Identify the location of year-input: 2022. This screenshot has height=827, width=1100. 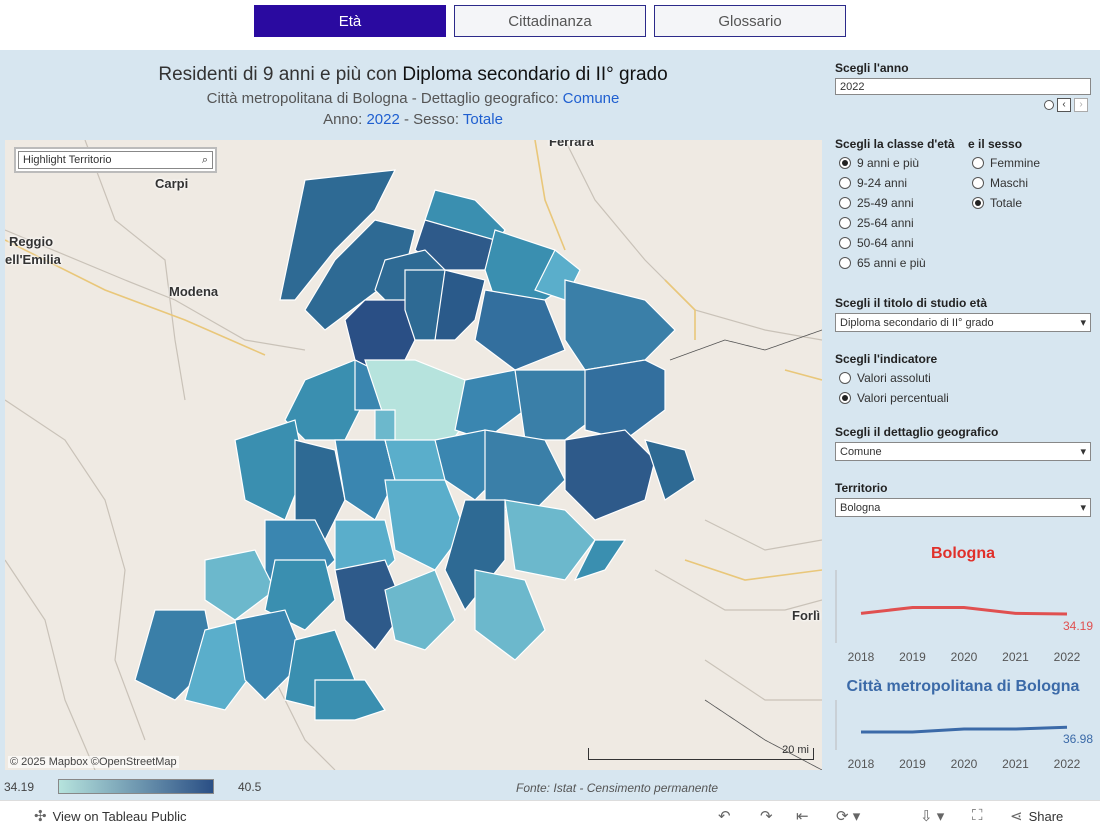
(963, 86).